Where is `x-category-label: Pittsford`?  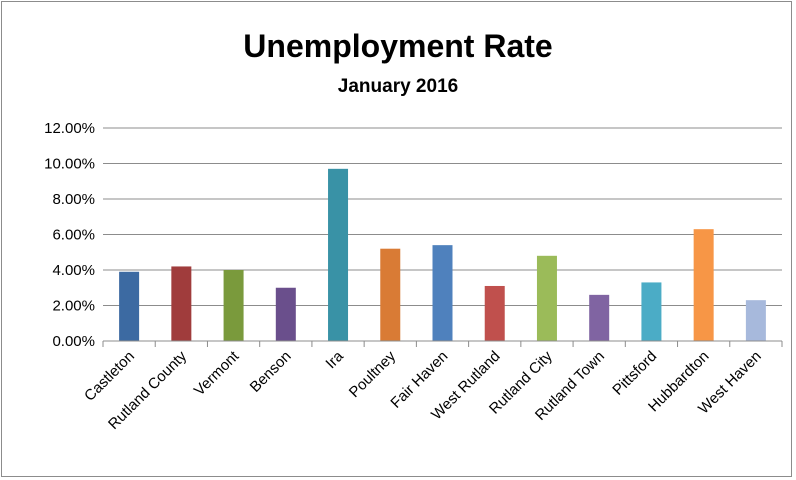
x-category-label: Pittsford is located at coordinates (634, 373).